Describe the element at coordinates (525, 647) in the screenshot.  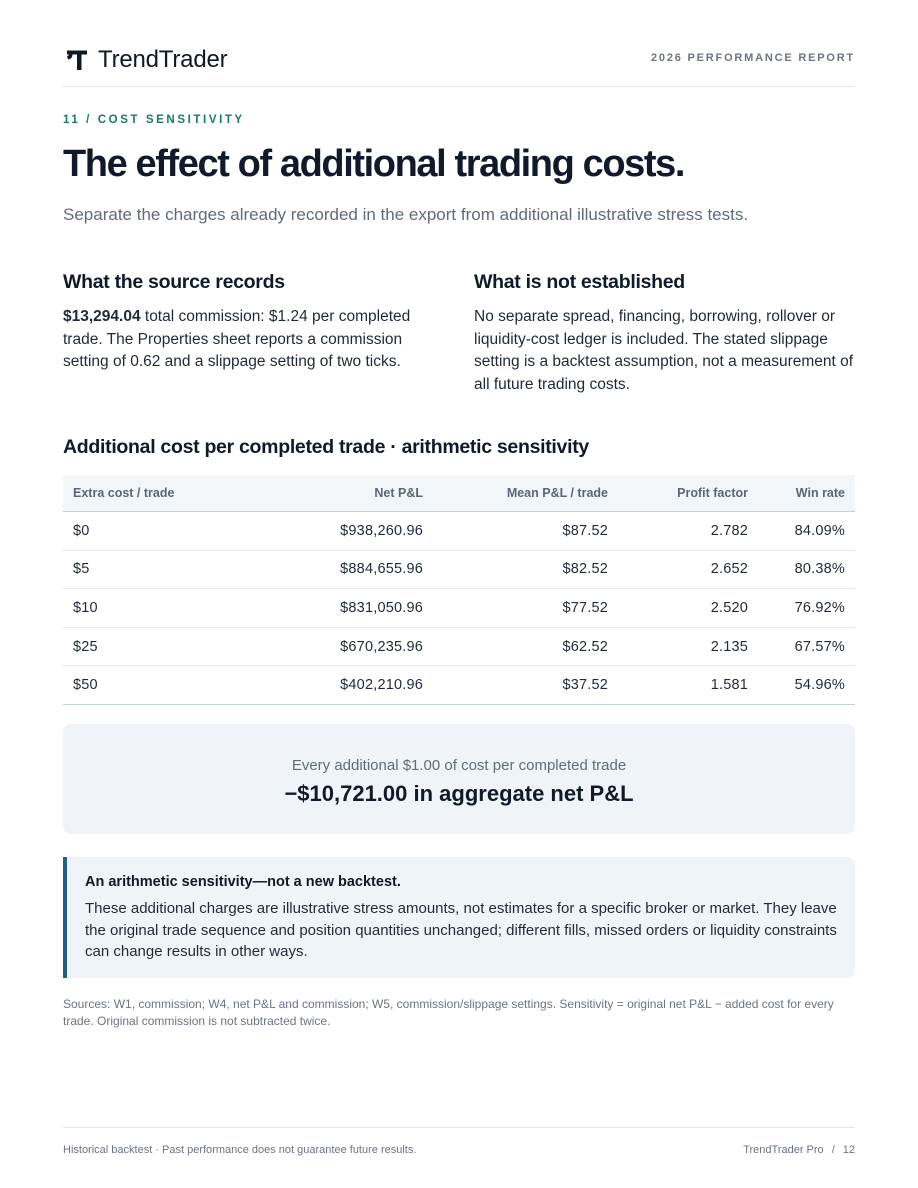
I see `mean-pl-cell: $62.52` at that location.